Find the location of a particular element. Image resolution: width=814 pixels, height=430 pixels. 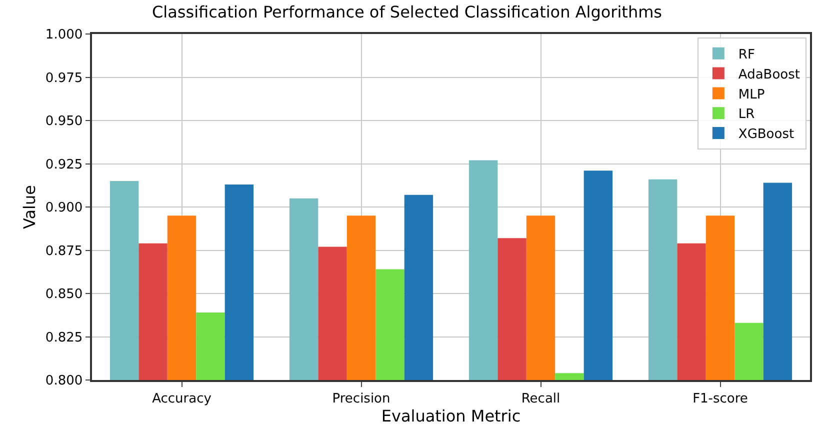

y-tick-label: 0.925 is located at coordinates (64, 164).